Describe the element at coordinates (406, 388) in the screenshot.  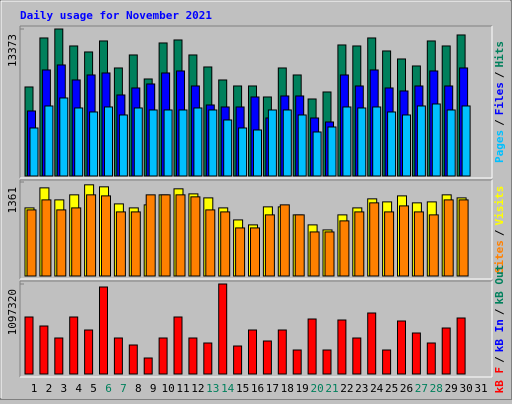
I see `x-tick-label: 26` at that location.